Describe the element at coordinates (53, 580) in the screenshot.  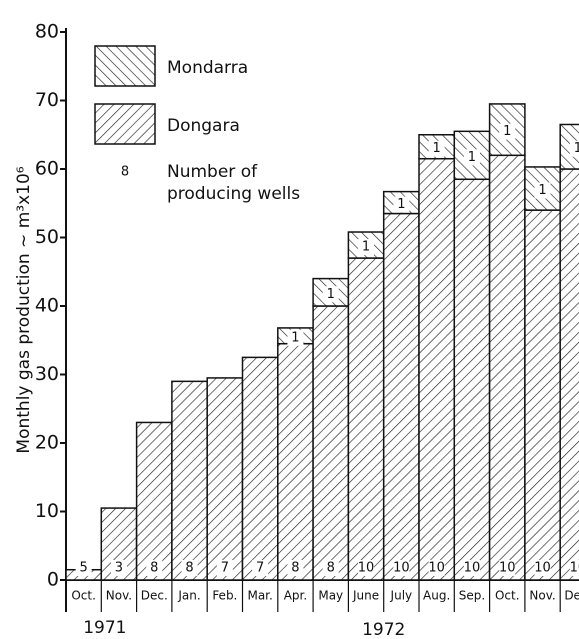
I see `y-tick-label: 0` at that location.